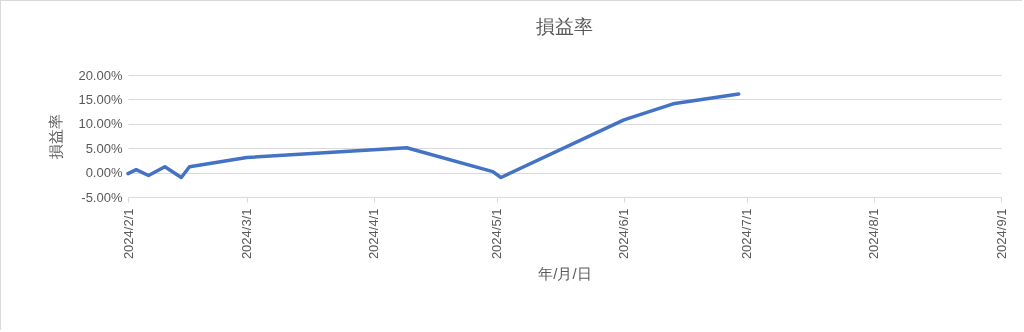  What do you see at coordinates (100, 99) in the screenshot?
I see `y-tick-label: 15.00%` at bounding box center [100, 99].